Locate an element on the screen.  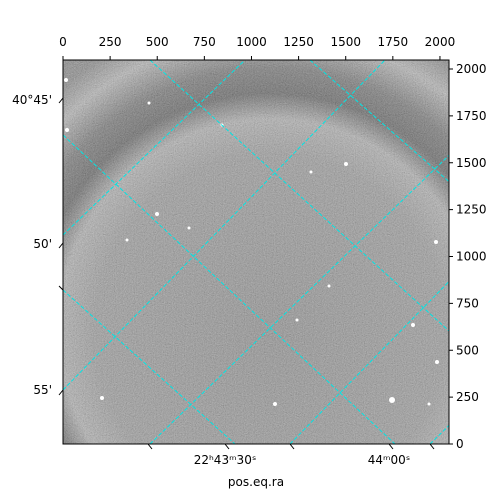
x-label: pos.eq.ra is located at coordinates (256, 482).